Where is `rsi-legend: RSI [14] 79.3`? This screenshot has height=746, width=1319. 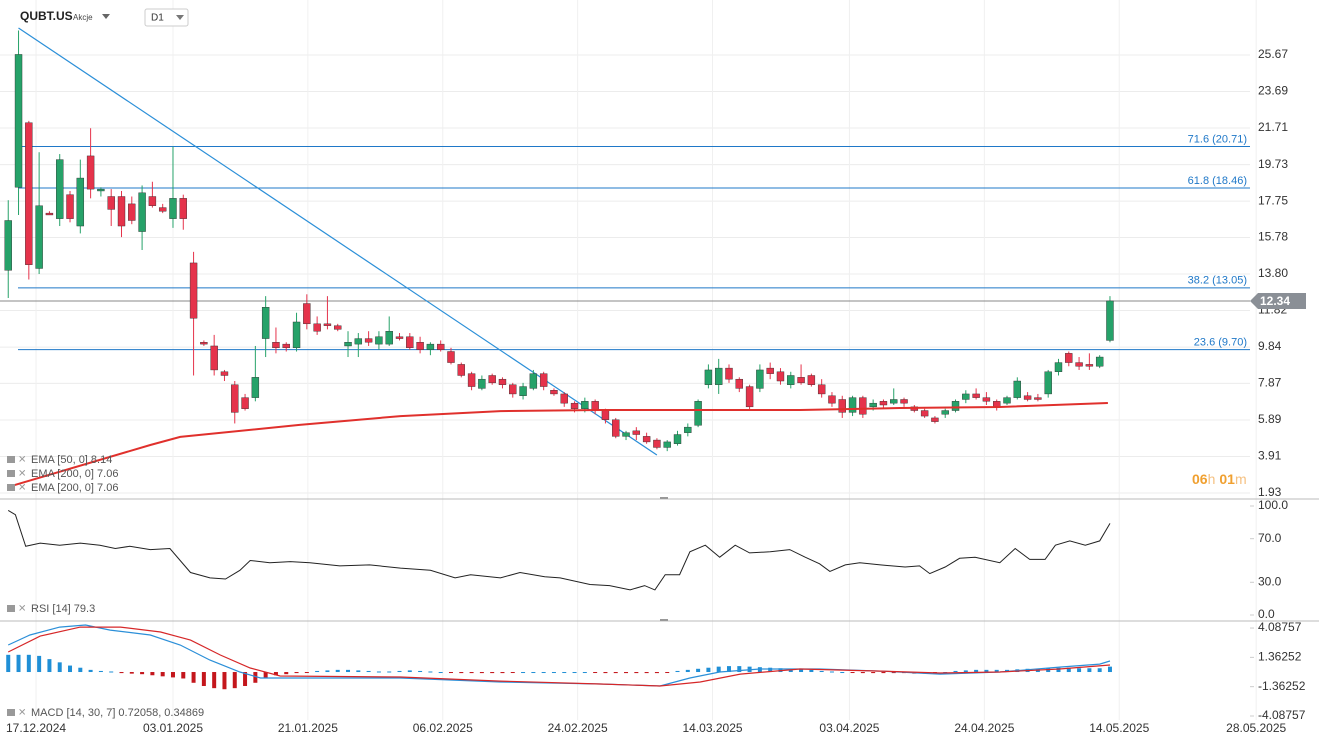
rsi-legend: RSI [14] 79.3 is located at coordinates (63, 609).